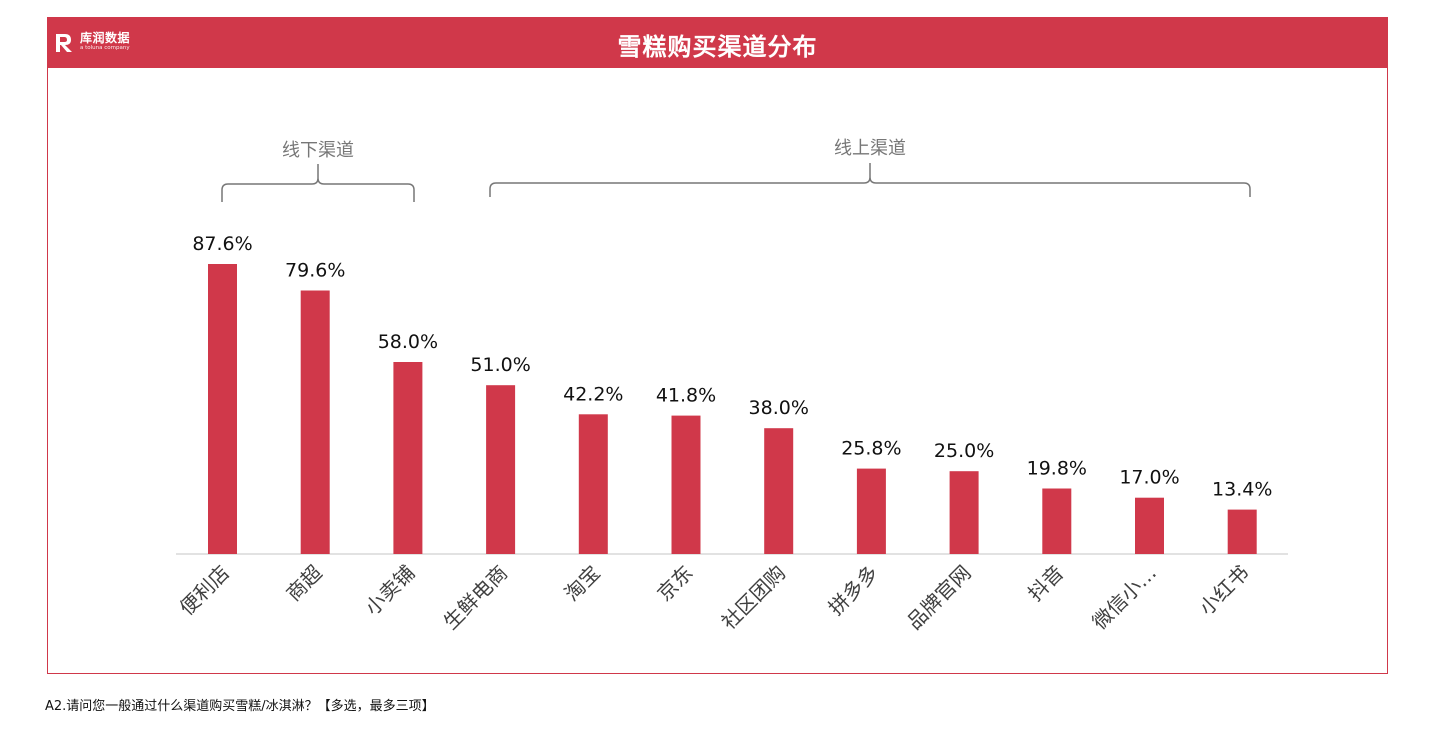 The image size is (1440, 729). I want to click on category-label-1: 商超, so click(303, 583).